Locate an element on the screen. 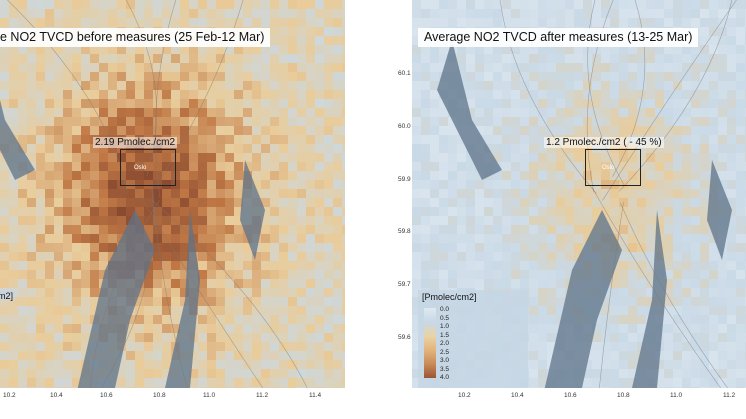 This screenshot has height=419, width=746. y-tick: 59.9 is located at coordinates (404, 179).